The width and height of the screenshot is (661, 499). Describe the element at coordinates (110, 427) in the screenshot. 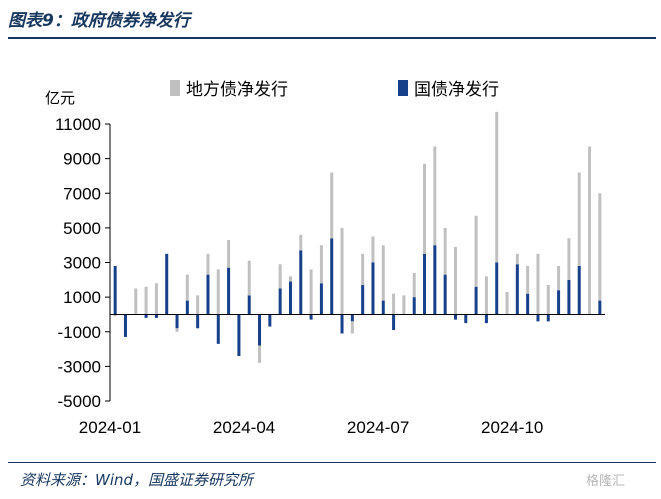

I see `x-tick-label-0: 2024-01` at that location.